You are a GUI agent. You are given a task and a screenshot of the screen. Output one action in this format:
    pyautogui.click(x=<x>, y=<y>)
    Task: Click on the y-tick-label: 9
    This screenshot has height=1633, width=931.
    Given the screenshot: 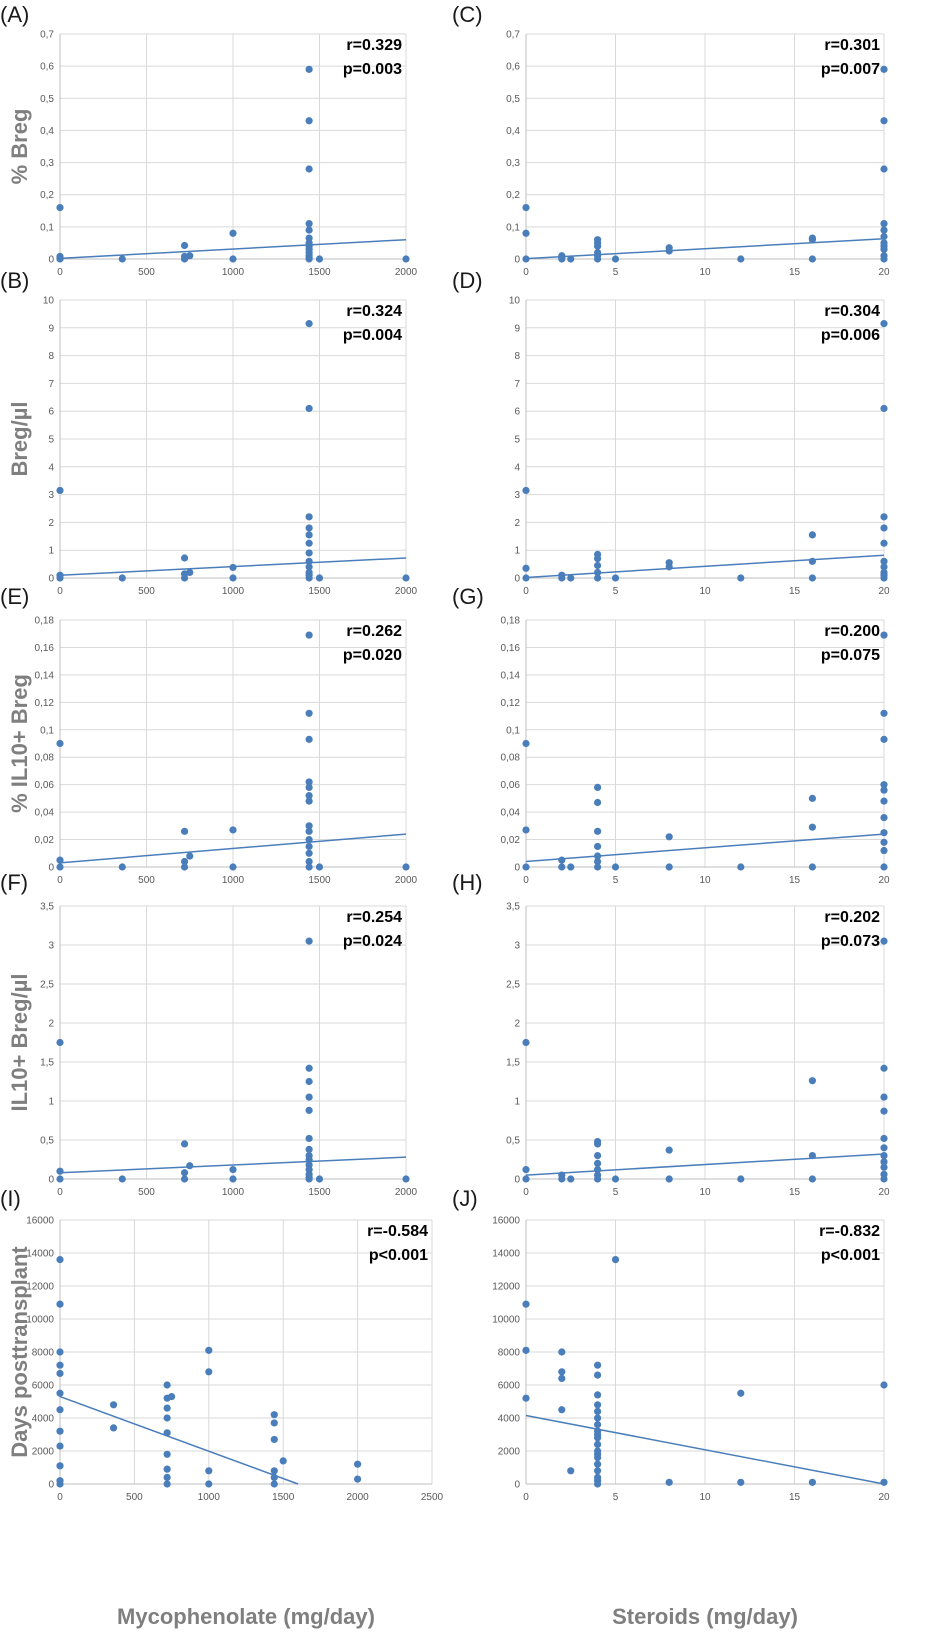 What is the action you would take?
    pyautogui.click(x=517, y=328)
    